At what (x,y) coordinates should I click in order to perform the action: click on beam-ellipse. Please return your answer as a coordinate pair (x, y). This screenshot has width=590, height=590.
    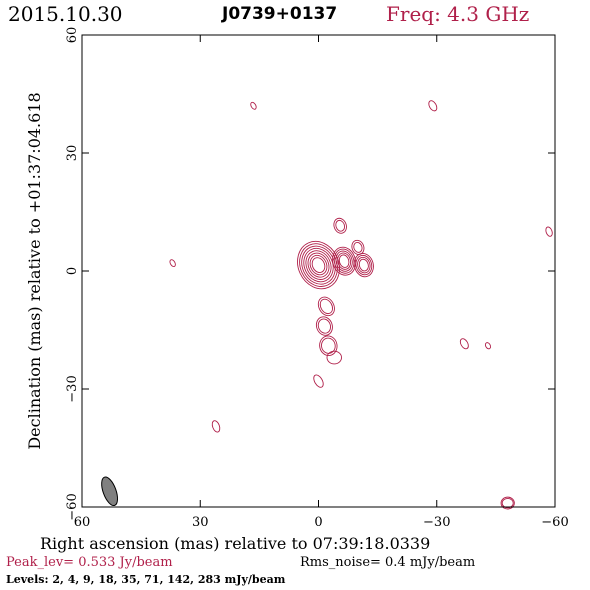
    Looking at the image, I should click on (110, 491).